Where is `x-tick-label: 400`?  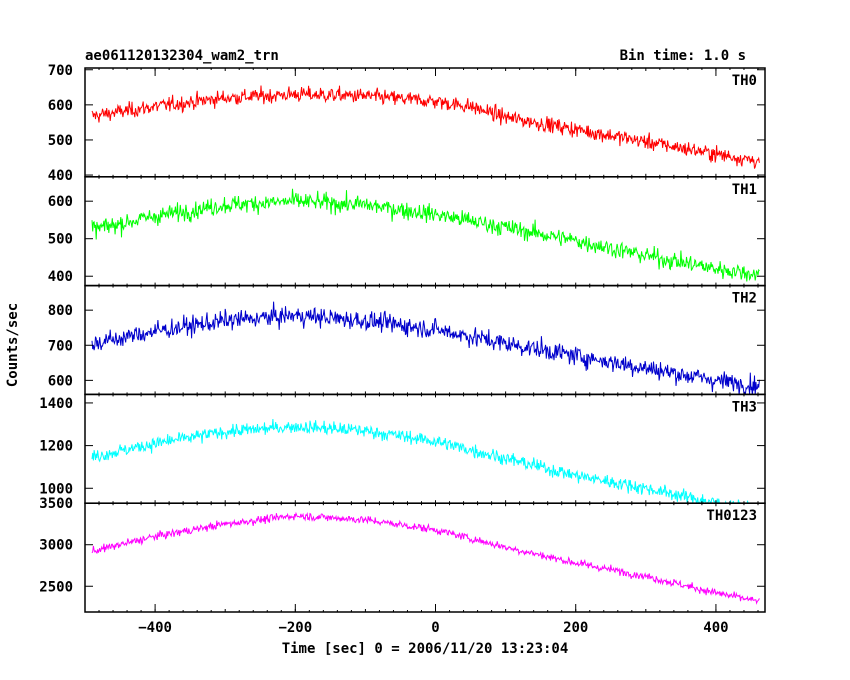 x-tick-label: 400 is located at coordinates (715, 628).